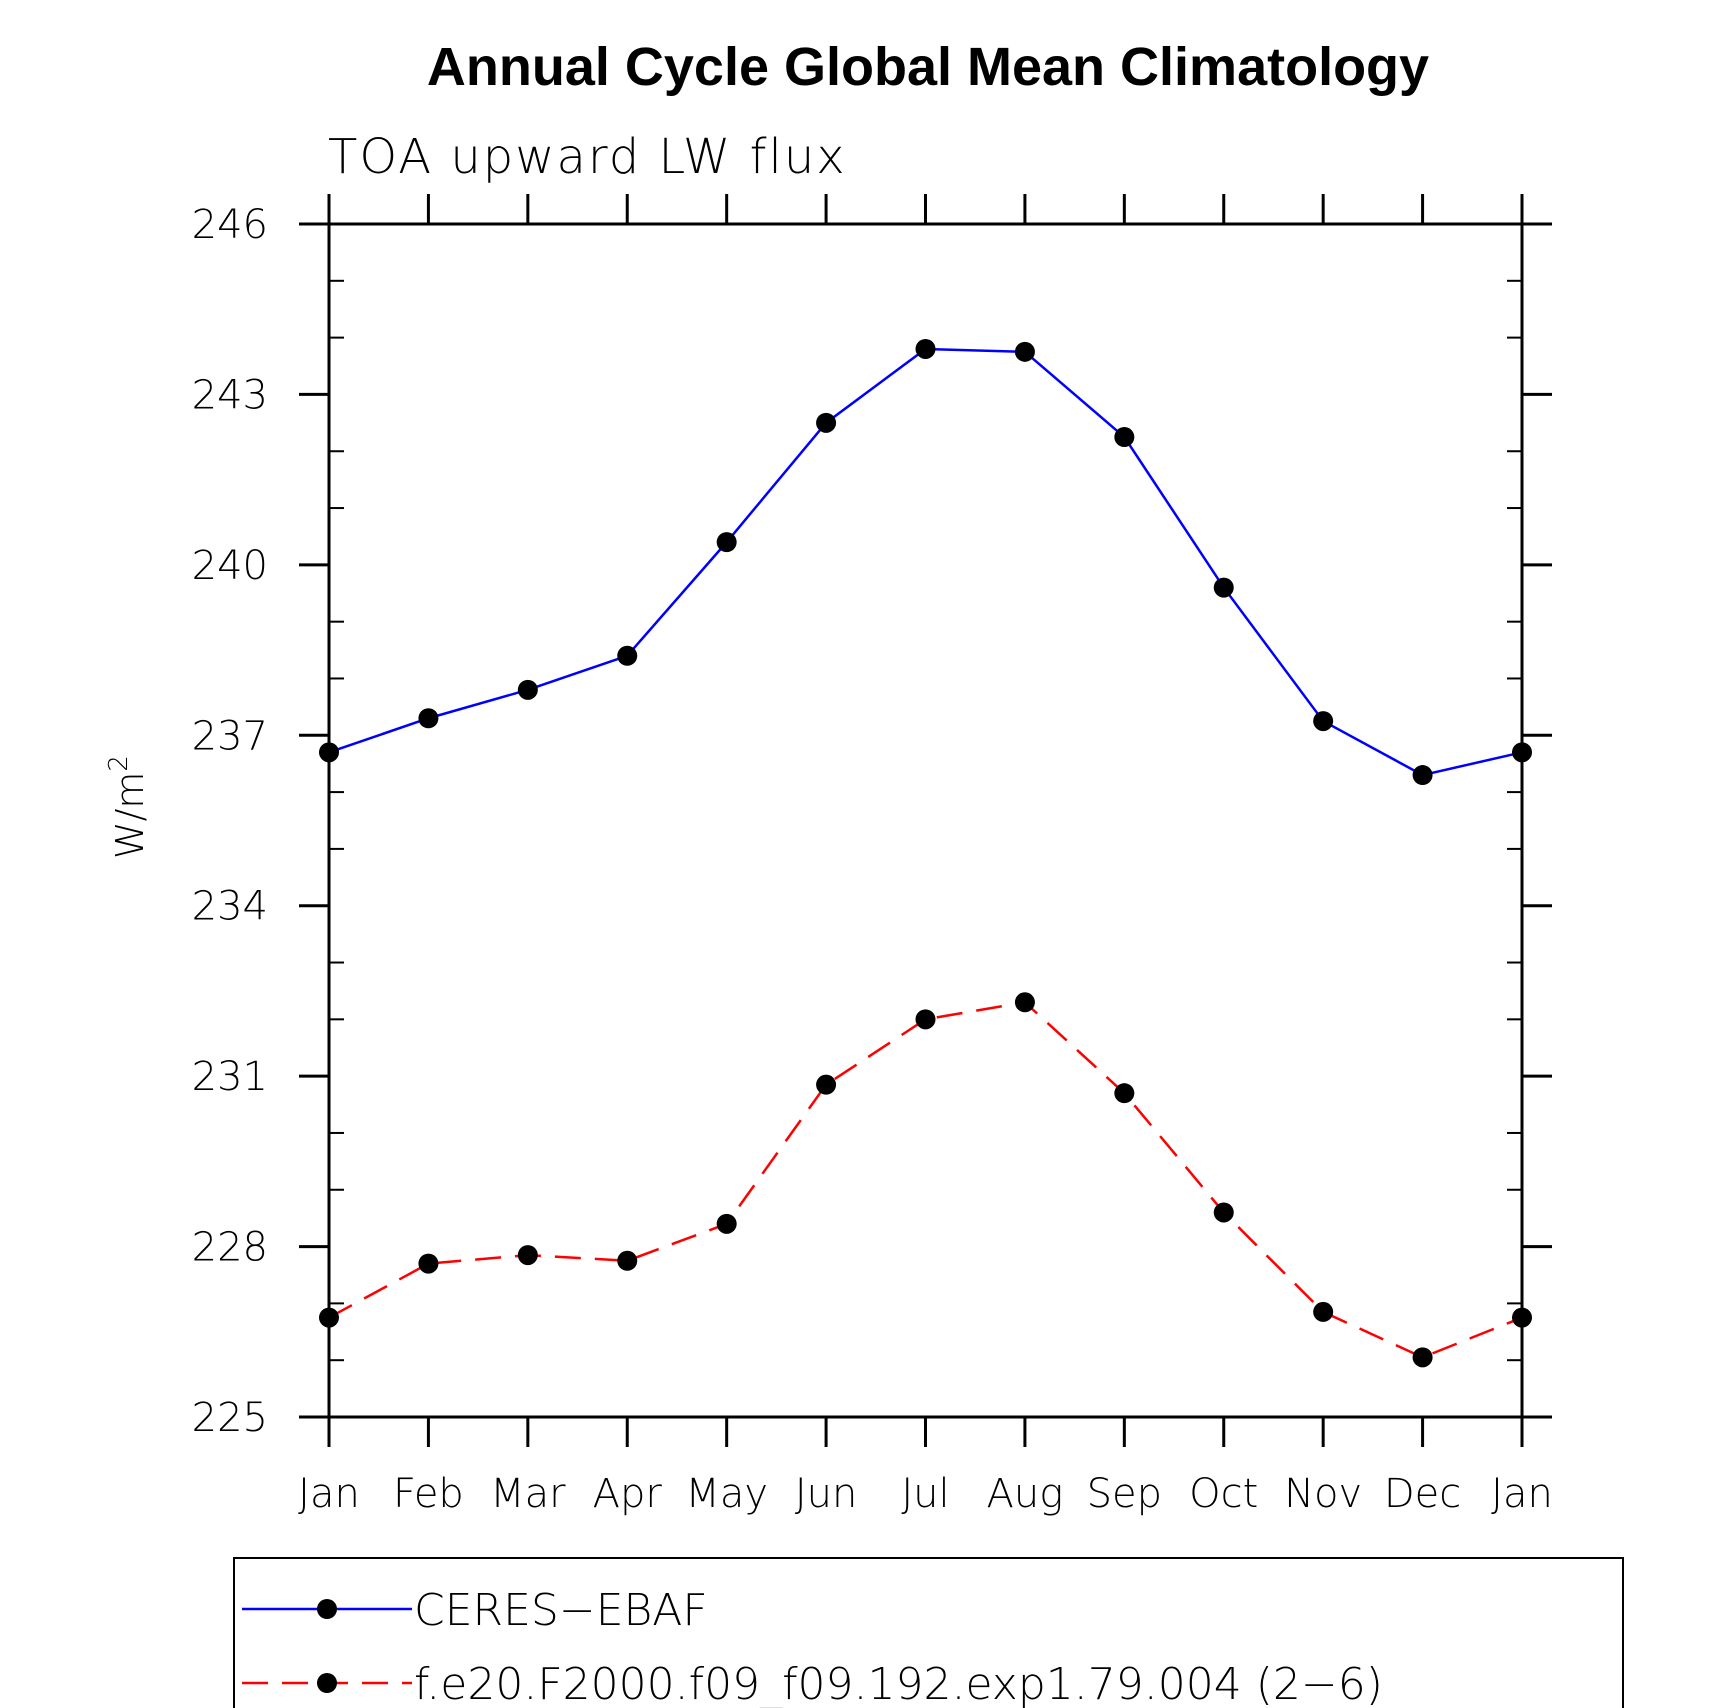  I want to click on y-axis-label-superscript: 2, so click(119, 763).